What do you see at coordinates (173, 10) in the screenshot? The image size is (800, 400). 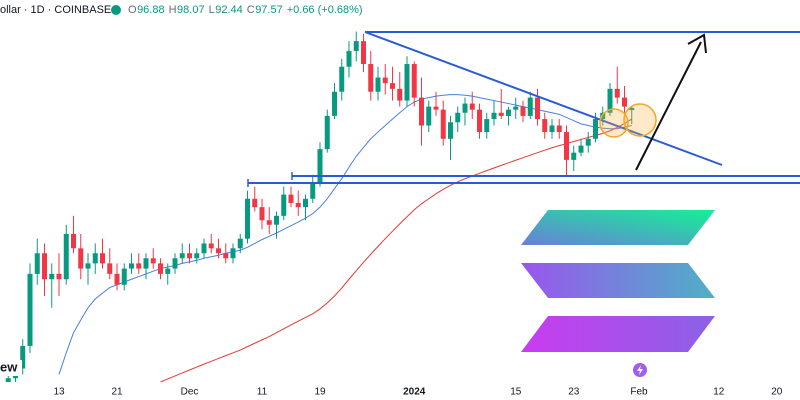 I see `ohlc-label: H` at bounding box center [173, 10].